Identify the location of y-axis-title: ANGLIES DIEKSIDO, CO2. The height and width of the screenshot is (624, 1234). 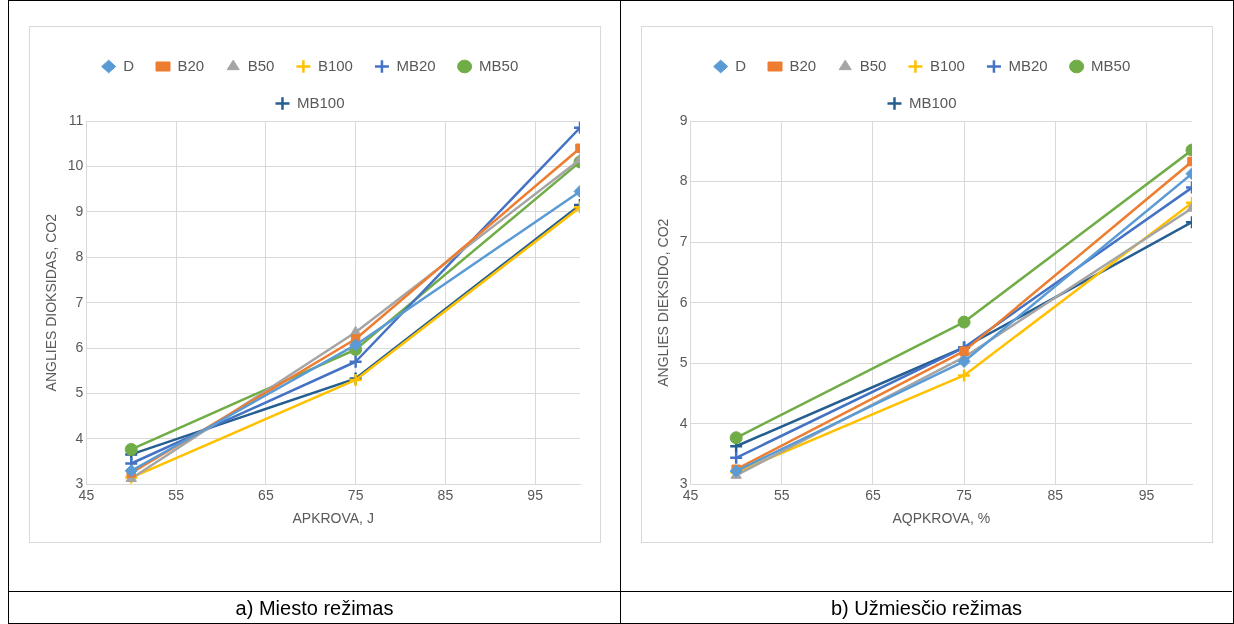
(663, 302).